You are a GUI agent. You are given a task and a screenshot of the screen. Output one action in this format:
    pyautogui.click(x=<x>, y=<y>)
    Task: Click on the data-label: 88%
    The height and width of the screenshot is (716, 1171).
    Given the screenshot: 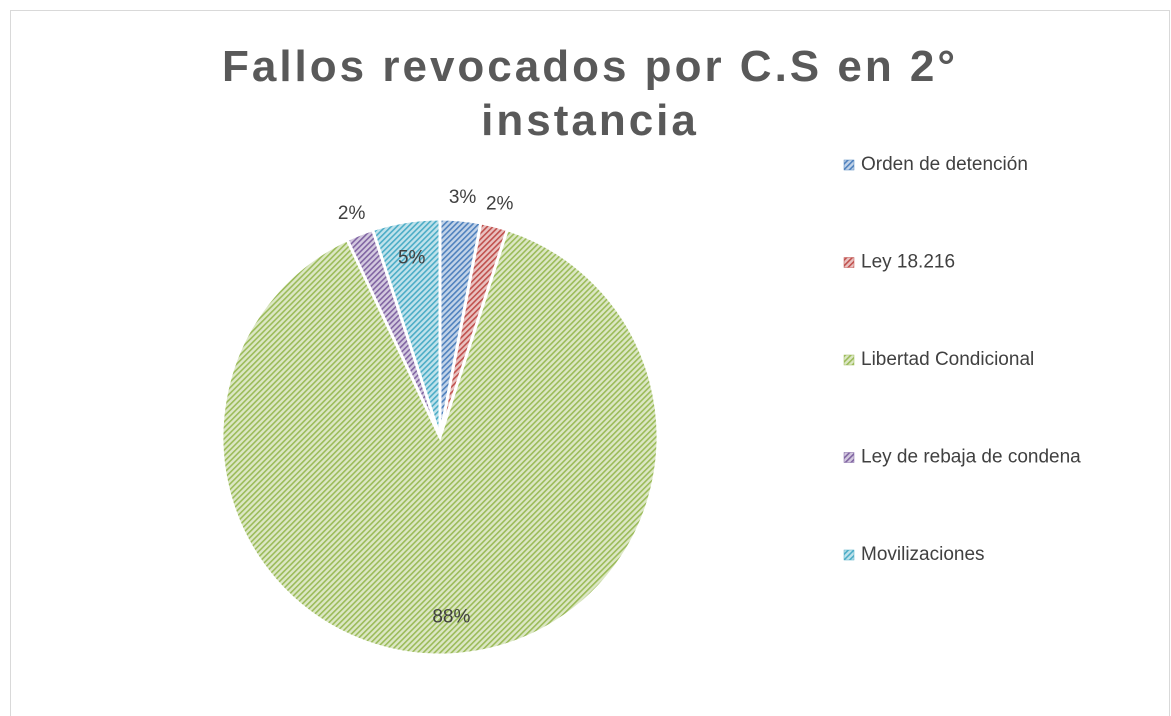 What is the action you would take?
    pyautogui.click(x=451, y=617)
    